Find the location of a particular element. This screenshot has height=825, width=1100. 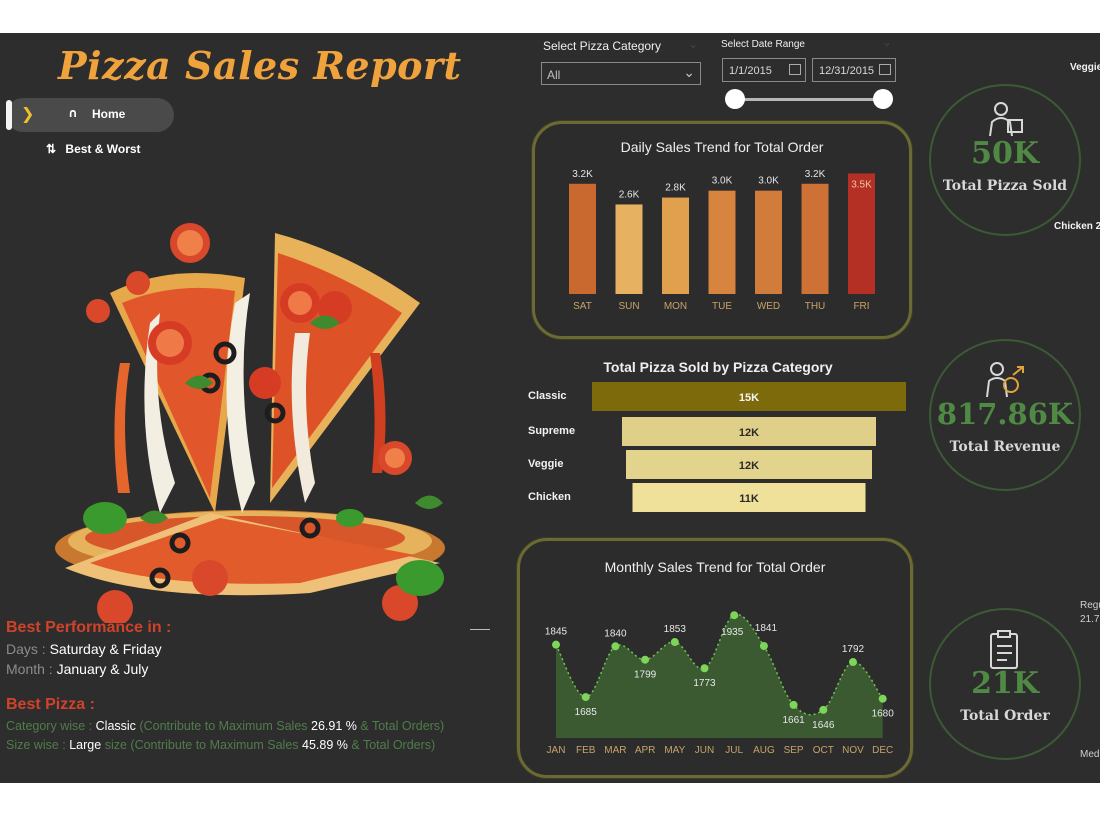

category-y-tick: Supreme is located at coordinates (551, 431).